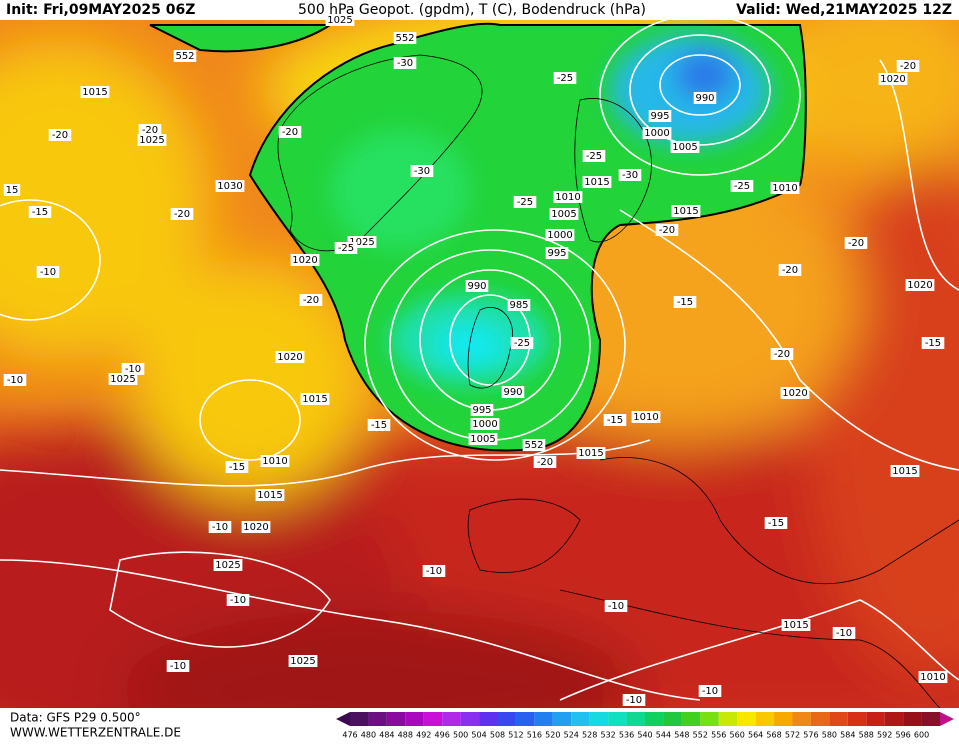 This screenshot has height=745, width=959. What do you see at coordinates (626, 735) in the screenshot?
I see `colorbar-label: 536` at bounding box center [626, 735].